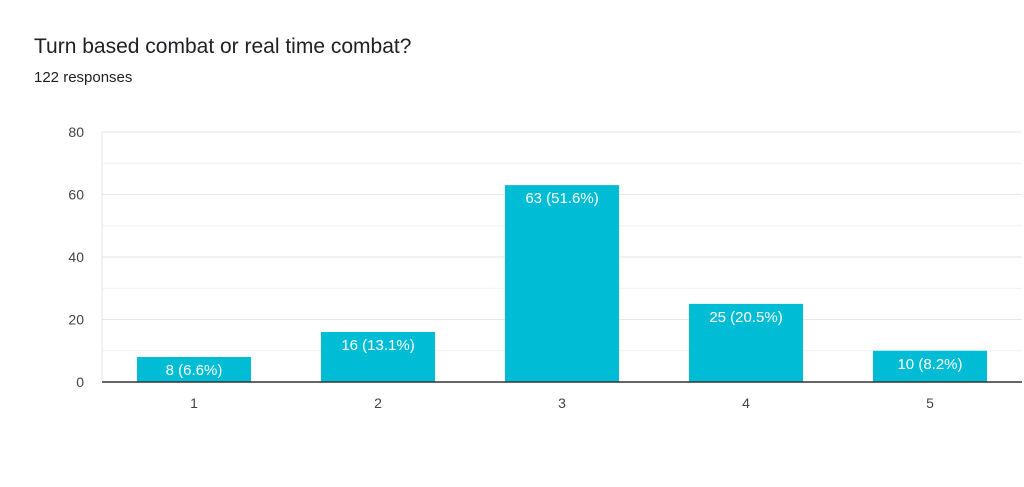 This screenshot has height=487, width=1024. I want to click on x-tick-label: 5, so click(930, 403).